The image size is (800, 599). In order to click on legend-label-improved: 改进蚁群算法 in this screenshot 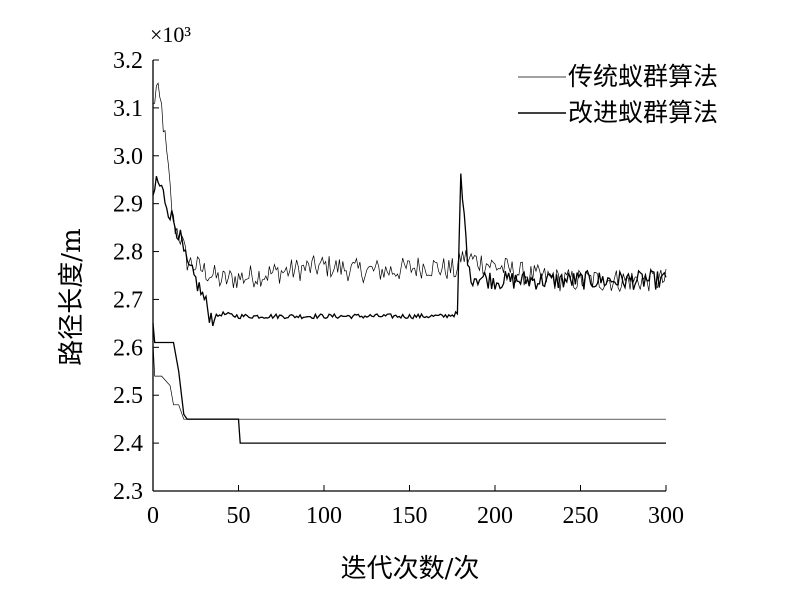, I will do `click(643, 112)`.